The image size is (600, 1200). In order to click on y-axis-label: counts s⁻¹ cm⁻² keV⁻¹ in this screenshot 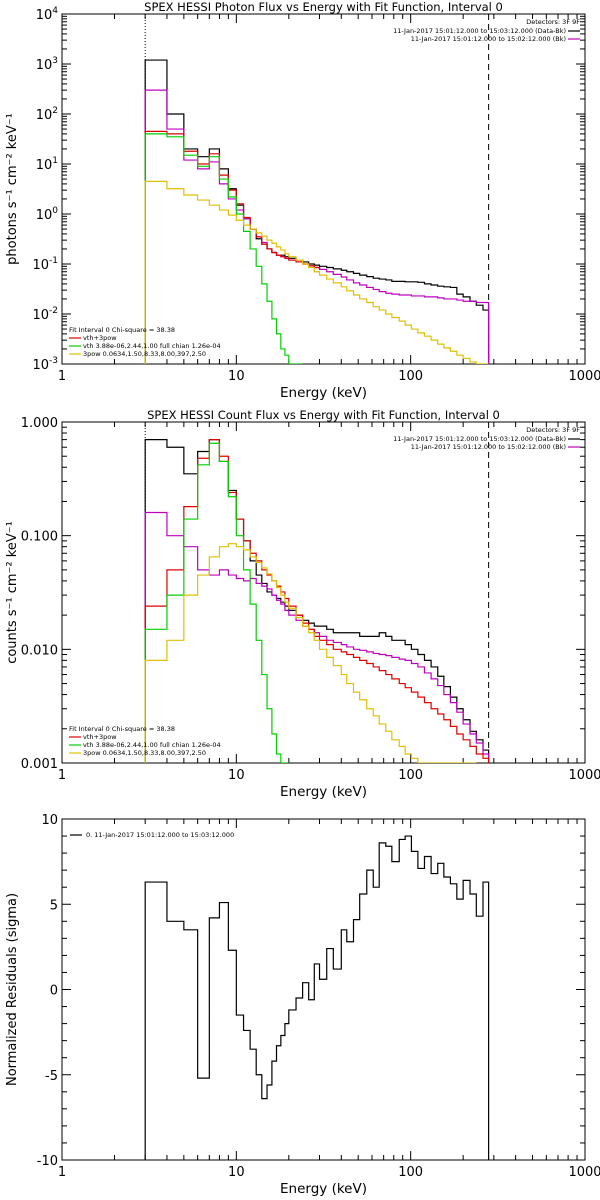, I will do `click(12, 592)`.